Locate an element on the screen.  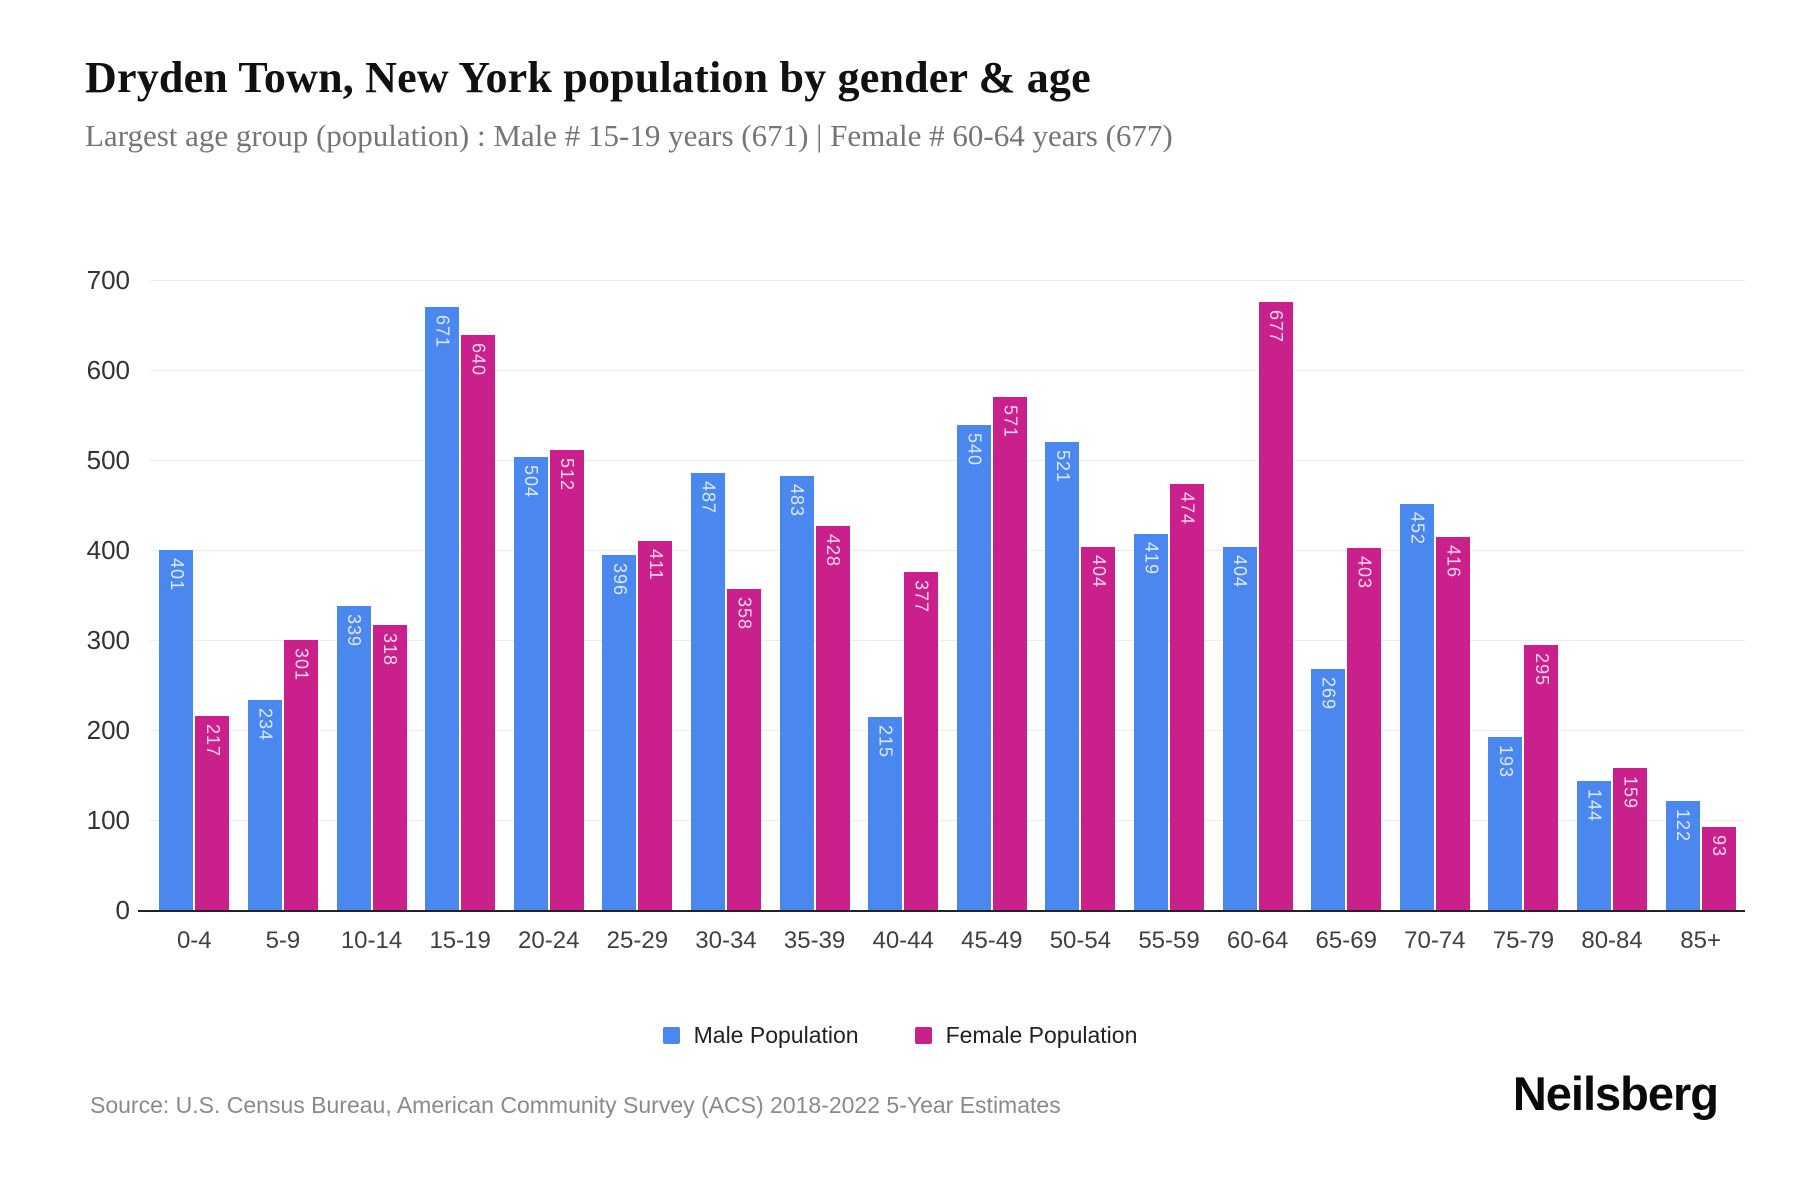
bar-value-label: 640 is located at coordinates (478, 360).